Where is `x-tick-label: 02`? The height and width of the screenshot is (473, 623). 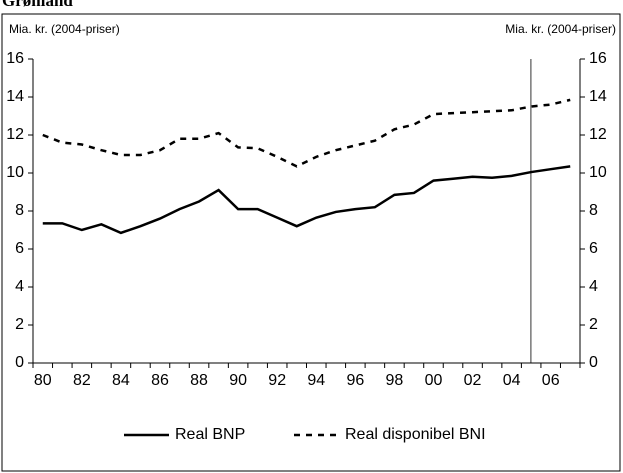
x-tick-label: 02 is located at coordinates (473, 380).